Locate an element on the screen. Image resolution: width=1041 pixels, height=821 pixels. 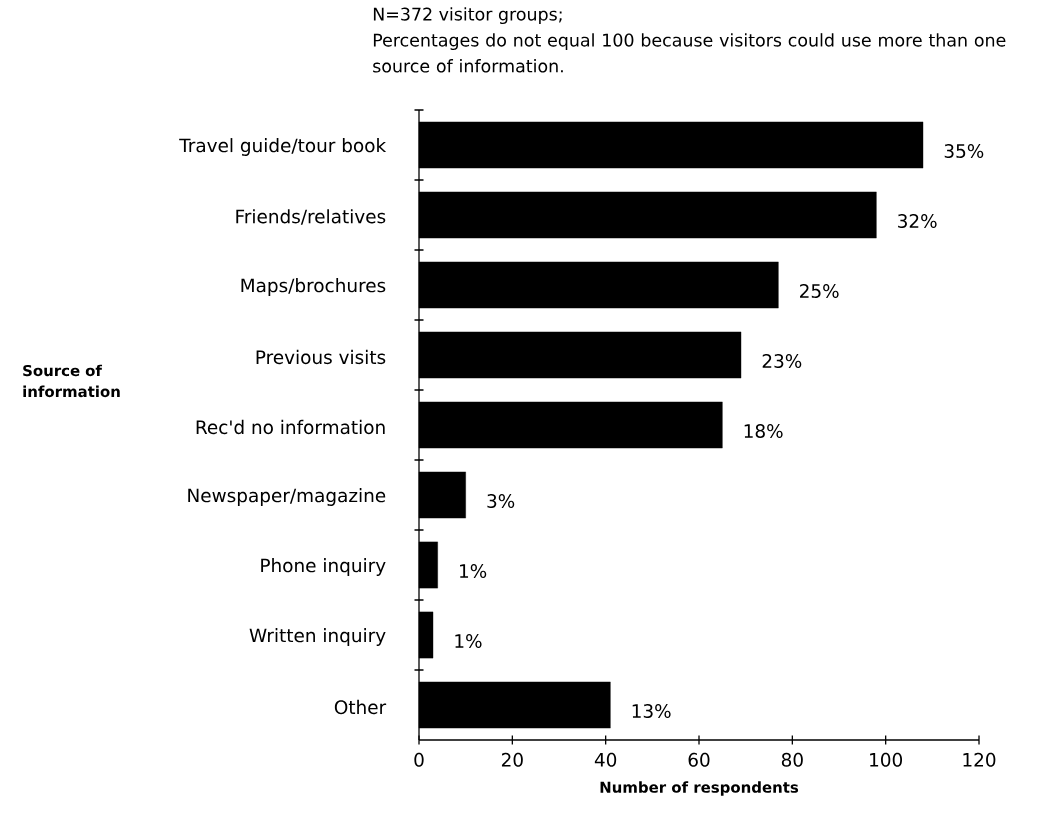
y-tick-label: Phone inquiry is located at coordinates (323, 567).